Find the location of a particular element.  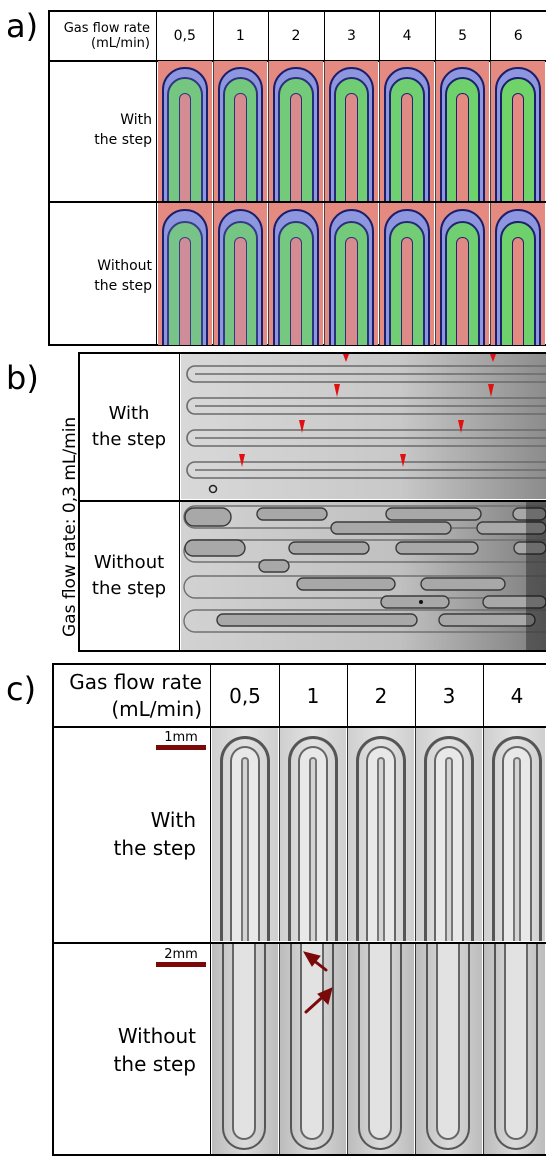

panel-c-scale-bar-1: 1mm is located at coordinates (181, 740).